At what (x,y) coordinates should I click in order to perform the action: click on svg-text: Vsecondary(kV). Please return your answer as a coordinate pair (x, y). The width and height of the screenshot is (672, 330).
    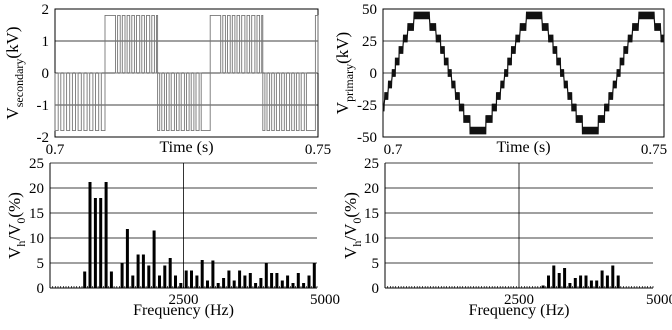
    Looking at the image, I should click on (14, 72).